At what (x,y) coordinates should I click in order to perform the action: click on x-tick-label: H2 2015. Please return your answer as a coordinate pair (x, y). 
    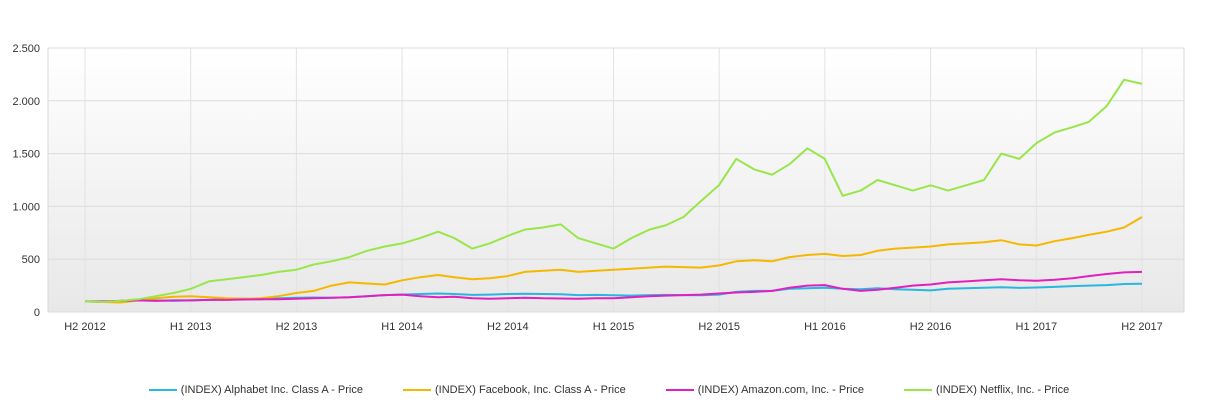
    Looking at the image, I should click on (719, 327).